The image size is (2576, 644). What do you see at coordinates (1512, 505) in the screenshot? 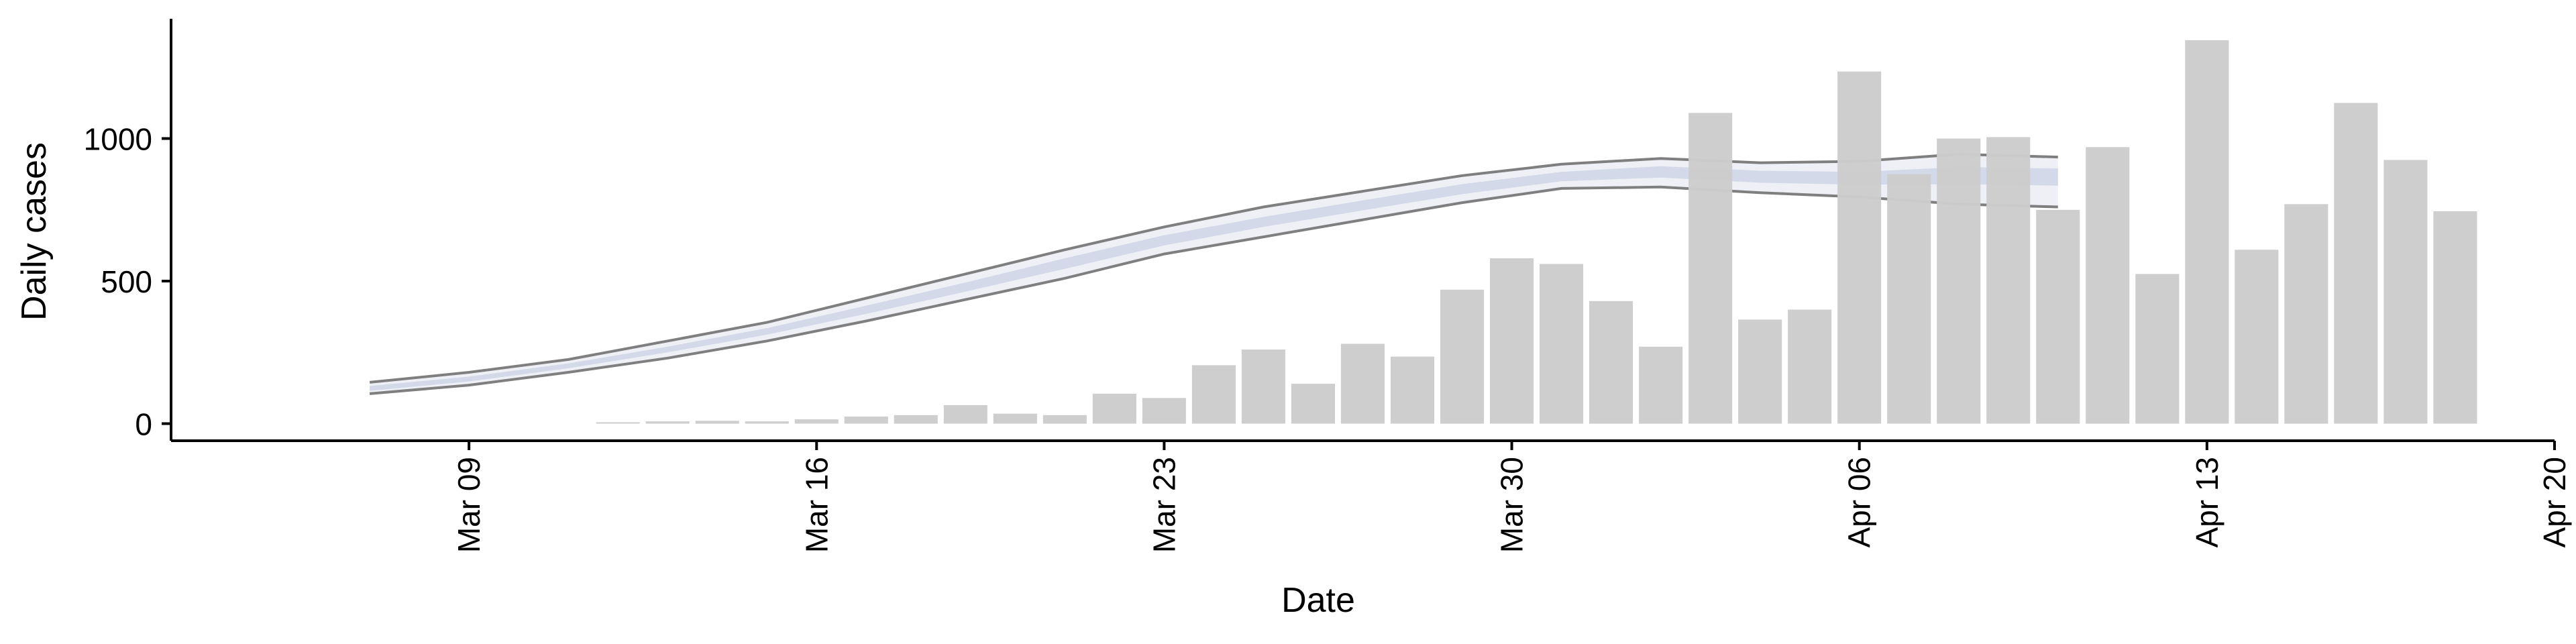
I see `x-tick-label: Mar 30` at bounding box center [1512, 505].